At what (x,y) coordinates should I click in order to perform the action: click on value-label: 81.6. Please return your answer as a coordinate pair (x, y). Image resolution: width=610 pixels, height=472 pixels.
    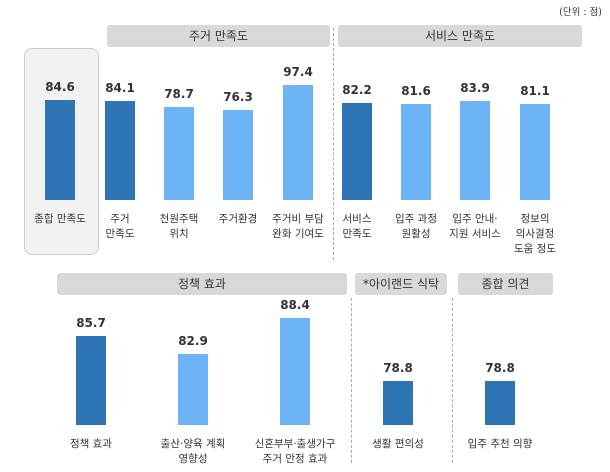
    Looking at the image, I should click on (416, 90).